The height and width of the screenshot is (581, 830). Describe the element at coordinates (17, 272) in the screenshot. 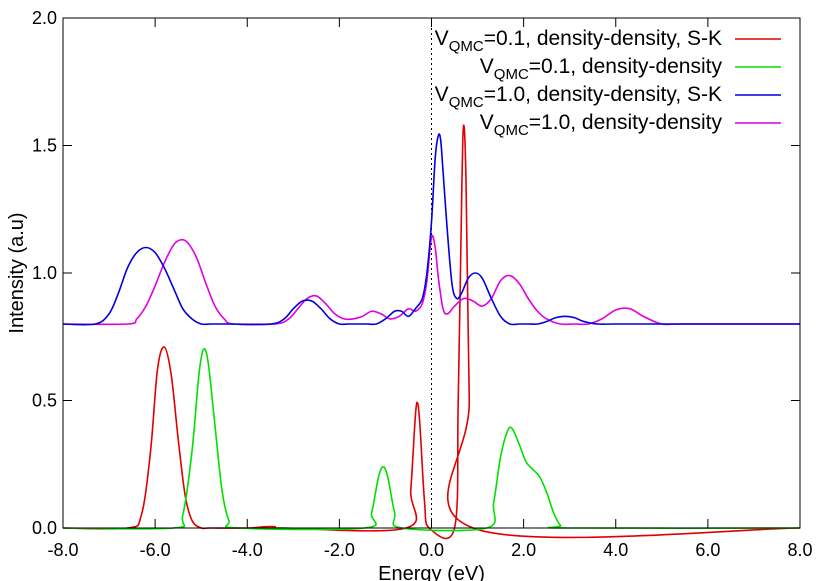

I see `y-axis-title: Intensity (a.u)` at that location.